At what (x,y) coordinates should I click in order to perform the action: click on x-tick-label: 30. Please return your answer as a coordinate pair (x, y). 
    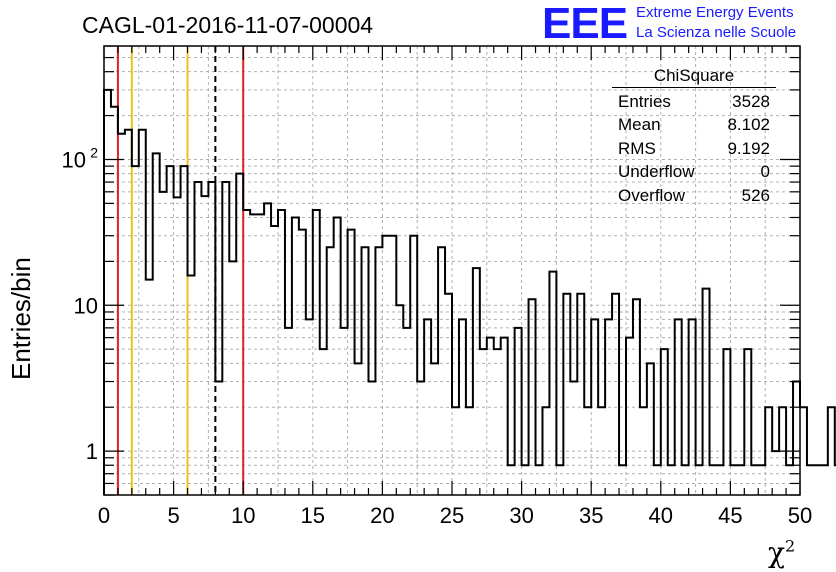
    Looking at the image, I should click on (521, 515).